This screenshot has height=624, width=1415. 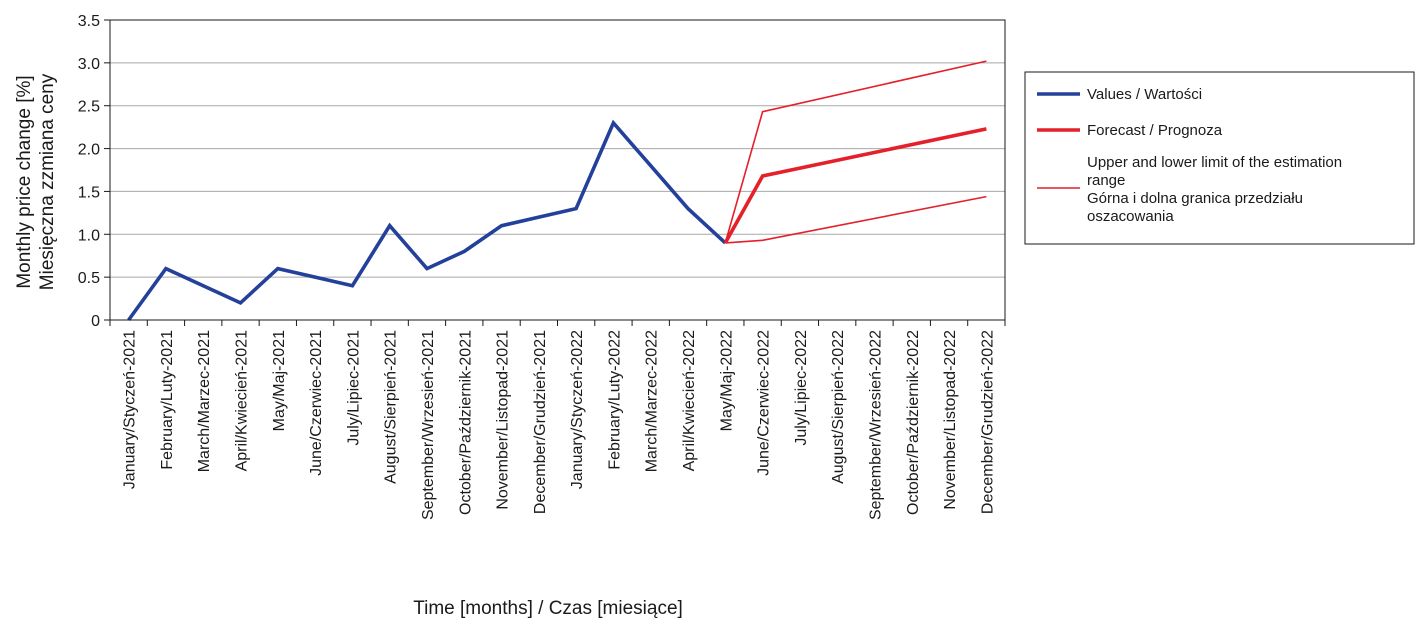 What do you see at coordinates (987, 422) in the screenshot?
I see `x-tick-label: December/Grudzień-2022` at bounding box center [987, 422].